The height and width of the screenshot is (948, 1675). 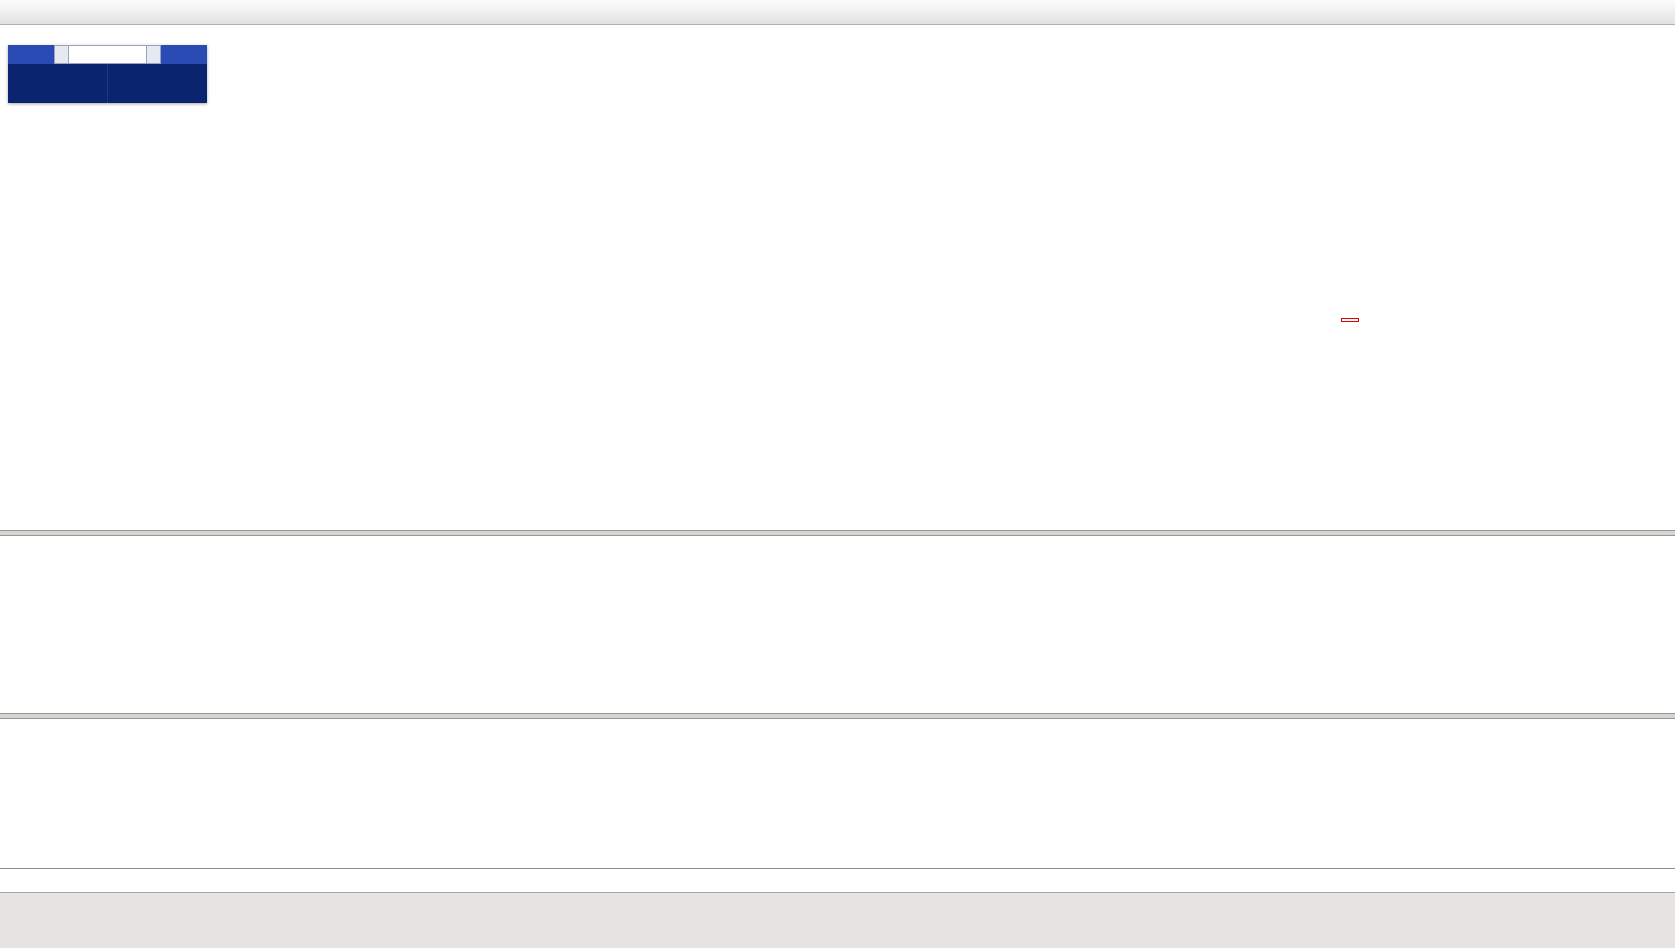 I want to click on one-click-trading-widget, so click(x=107, y=74).